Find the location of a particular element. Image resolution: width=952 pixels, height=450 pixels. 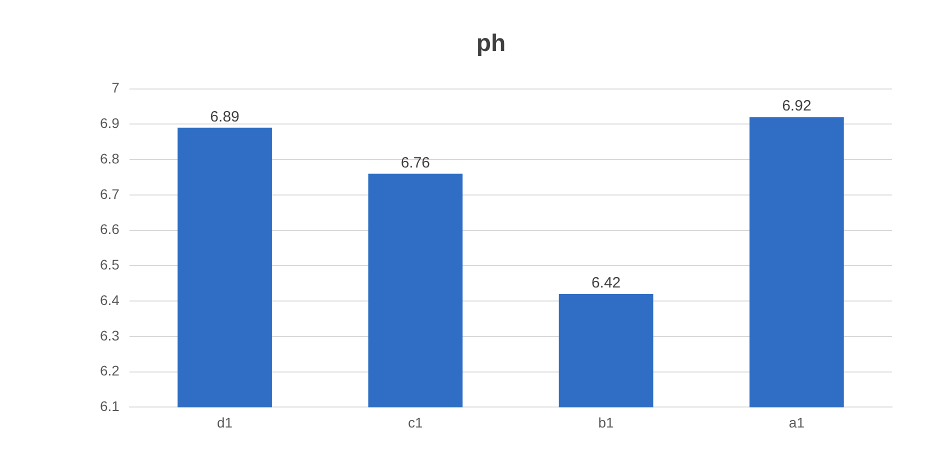

y-tick-label: 6.4 is located at coordinates (110, 300).